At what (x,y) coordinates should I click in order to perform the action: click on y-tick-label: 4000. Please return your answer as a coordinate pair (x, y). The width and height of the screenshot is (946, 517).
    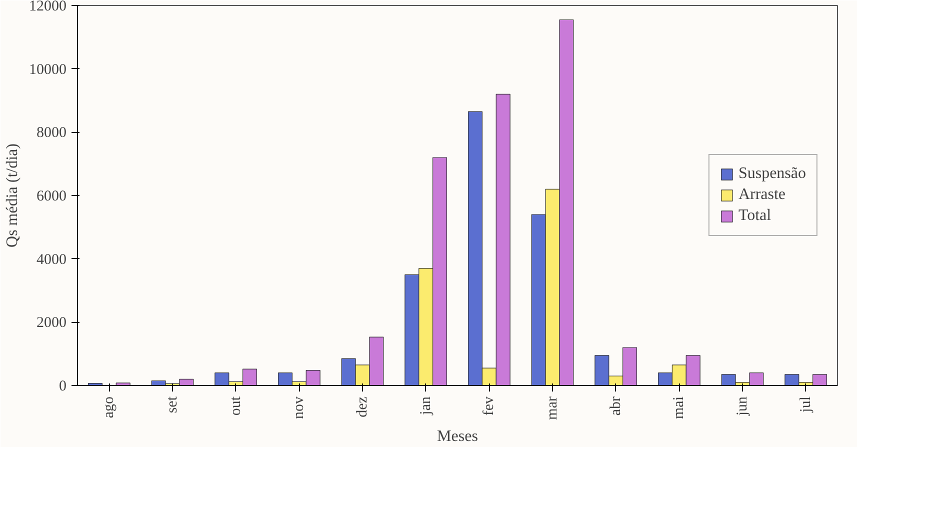
    Looking at the image, I should click on (51, 260).